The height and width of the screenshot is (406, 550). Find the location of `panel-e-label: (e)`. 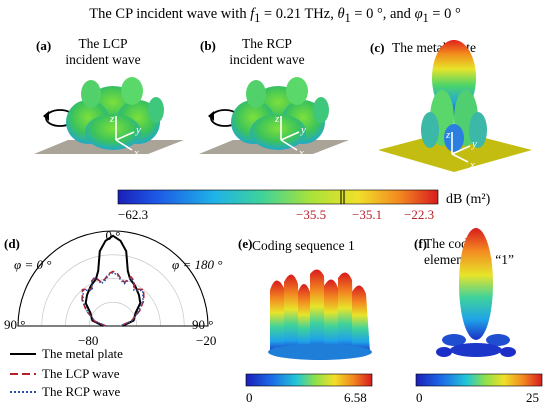

panel-e-label: (e) is located at coordinates (245, 243).